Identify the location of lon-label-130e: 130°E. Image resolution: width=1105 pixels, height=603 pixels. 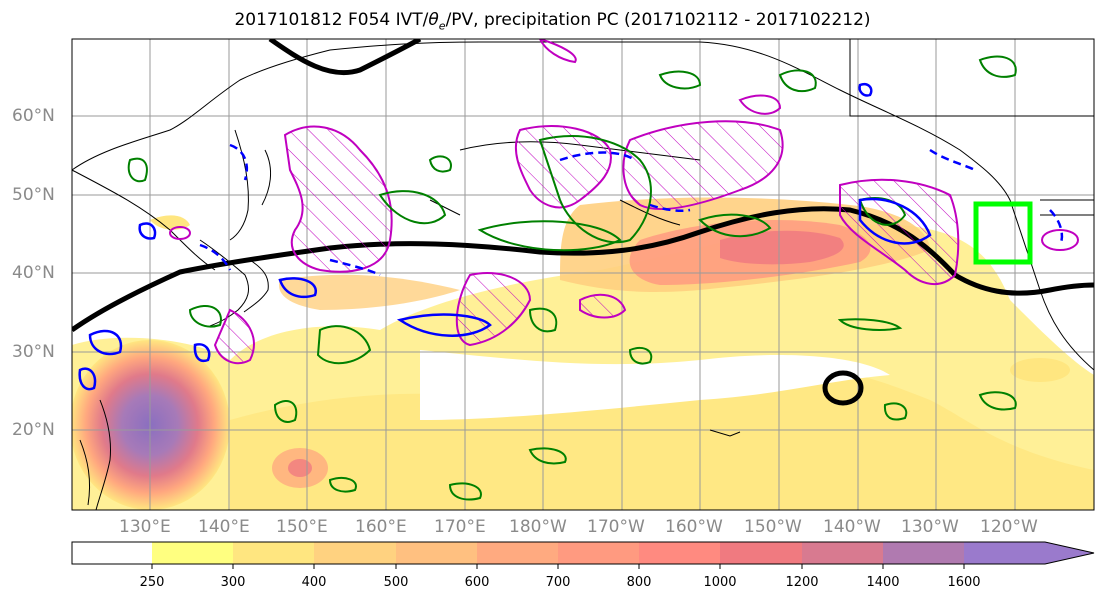
(145, 527).